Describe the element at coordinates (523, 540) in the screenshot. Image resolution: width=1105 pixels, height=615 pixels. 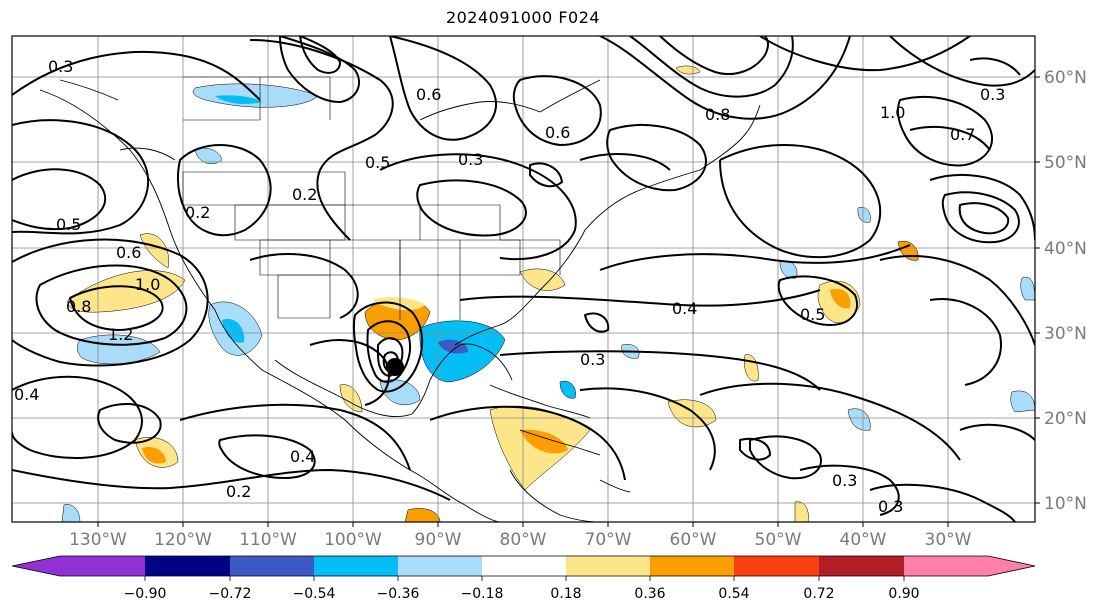
I see `lon-label: 80°W` at that location.